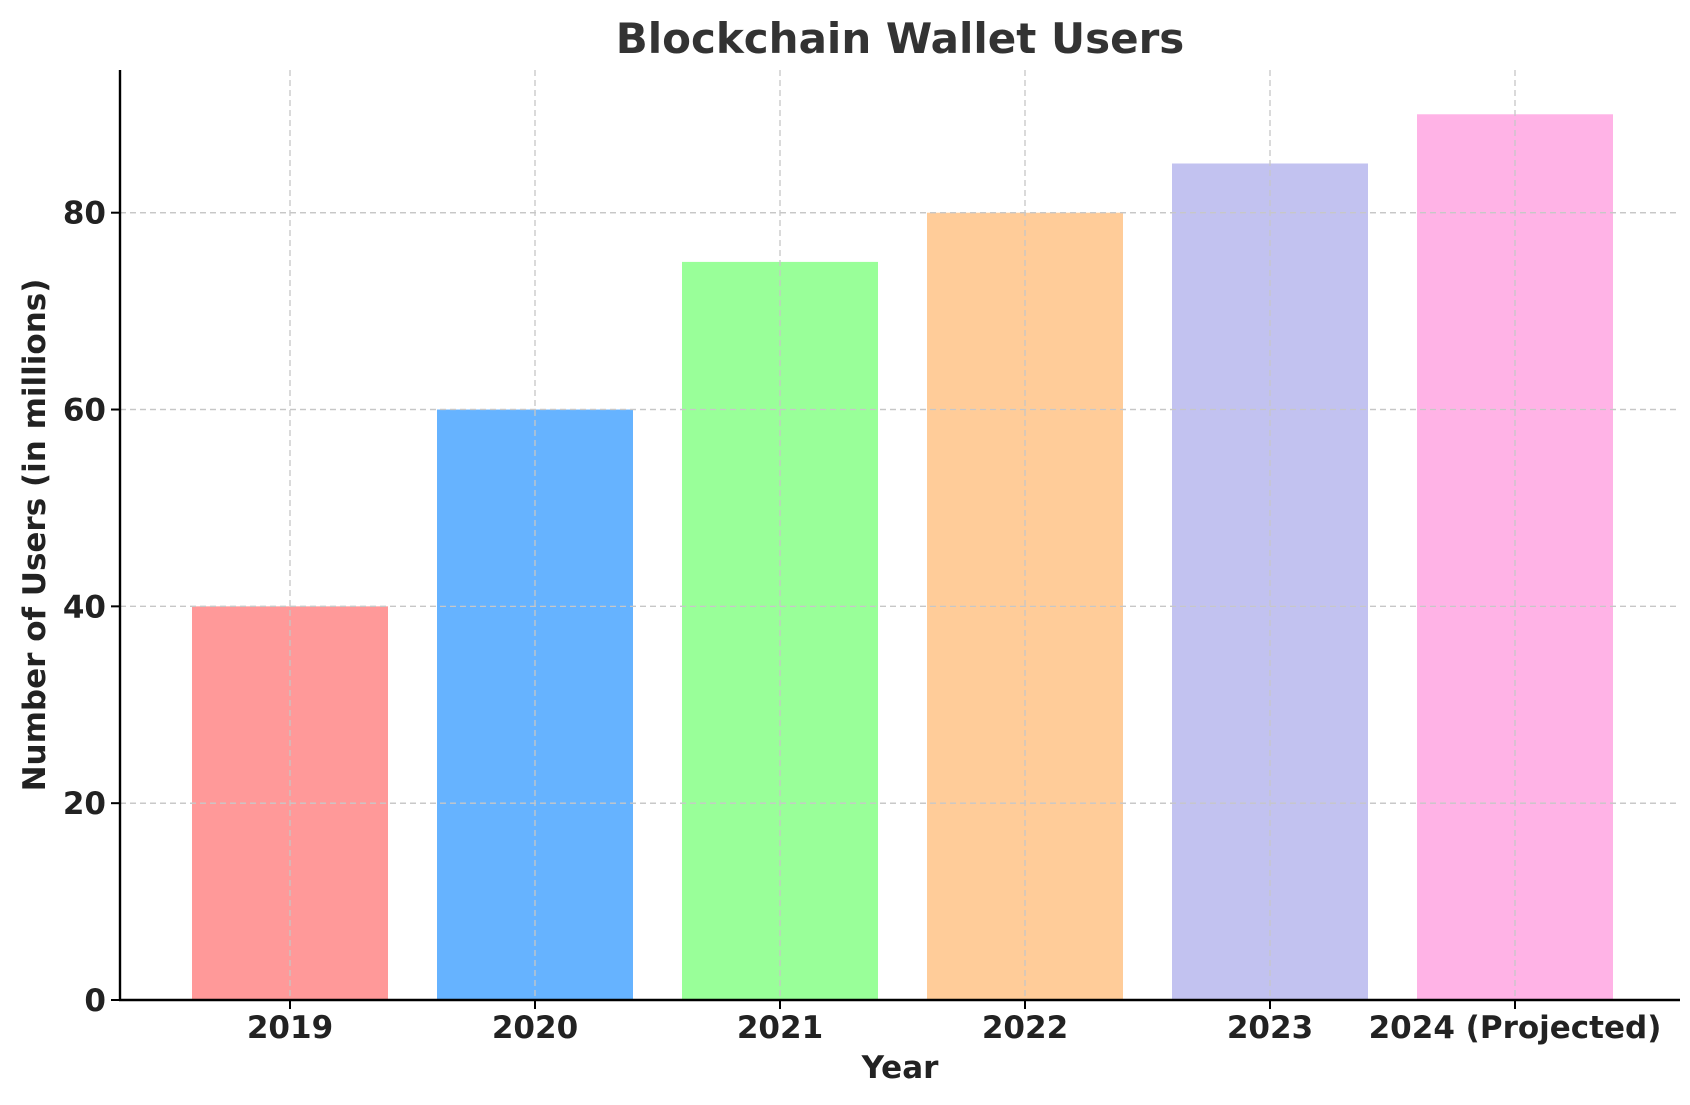  Describe the element at coordinates (1515, 557) in the screenshot. I see `bar-2024` at that location.